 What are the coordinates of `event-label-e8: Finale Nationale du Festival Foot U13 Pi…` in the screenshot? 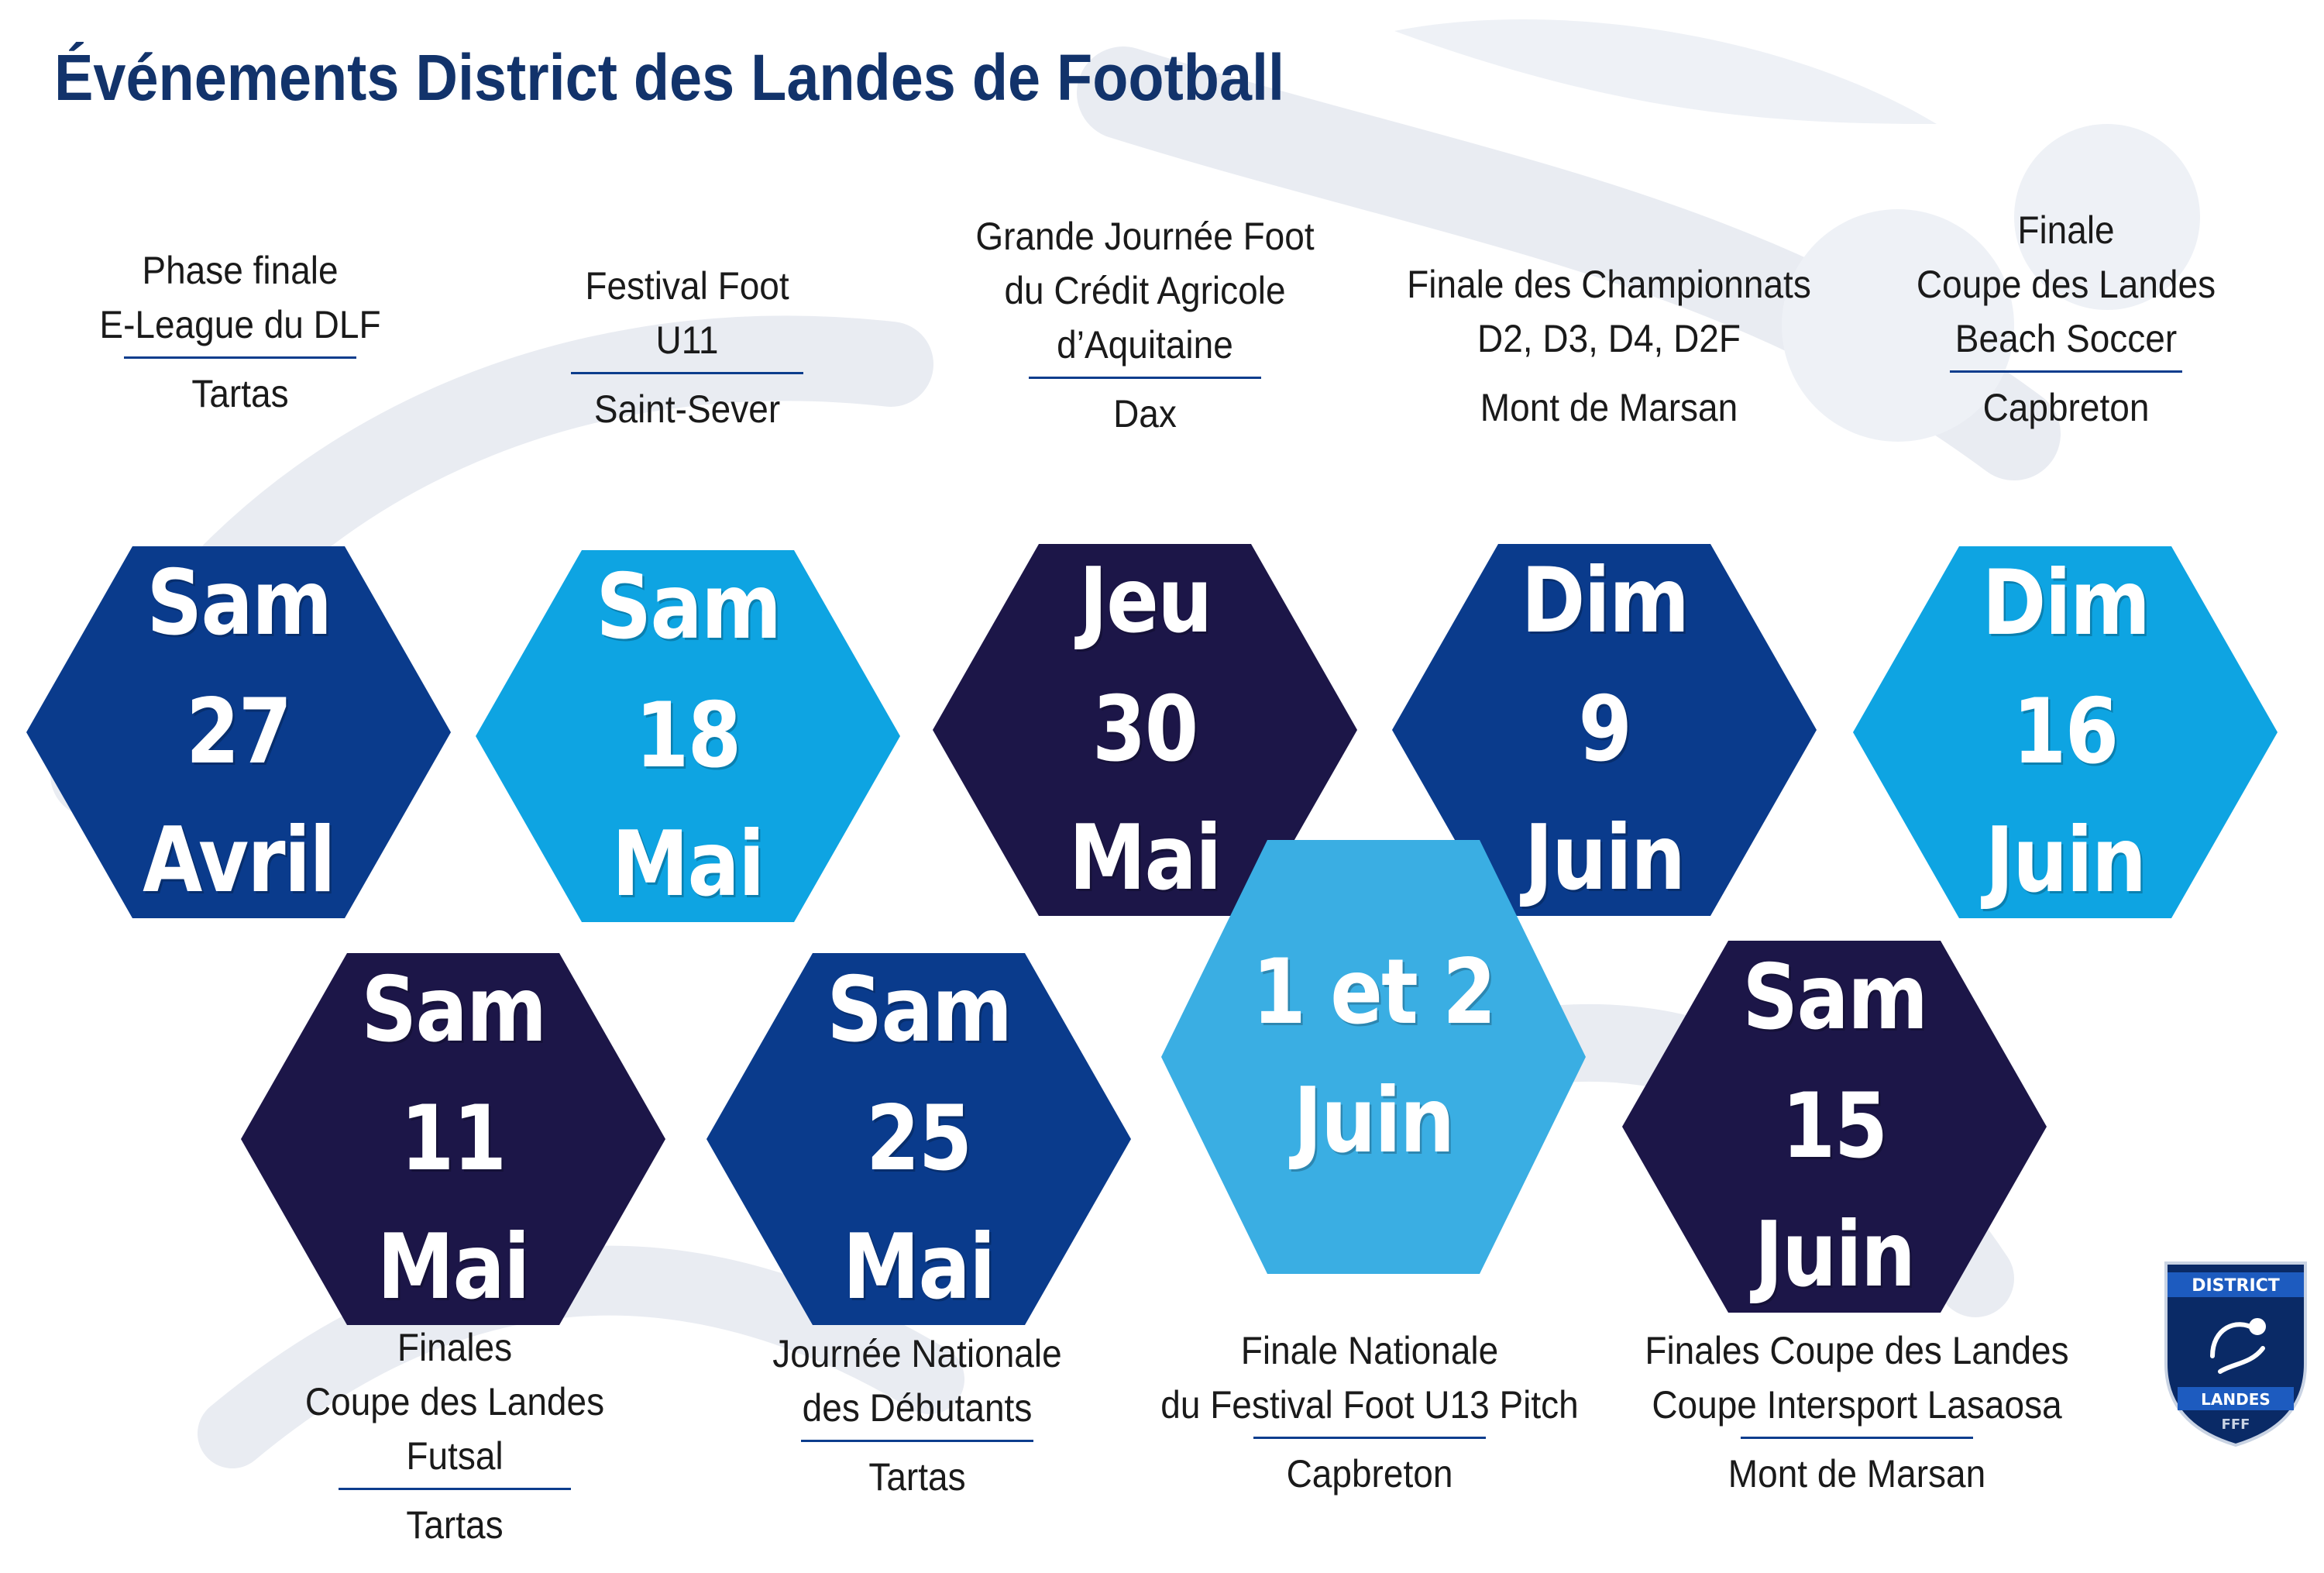 It's located at (1369, 1411).